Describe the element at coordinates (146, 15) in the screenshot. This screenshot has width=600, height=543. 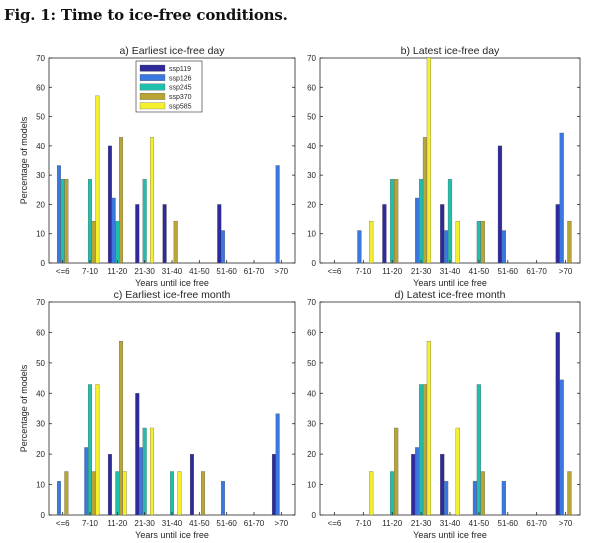
I see `figure-title: Fig. 1: Time to ice-free conditions.` at that location.